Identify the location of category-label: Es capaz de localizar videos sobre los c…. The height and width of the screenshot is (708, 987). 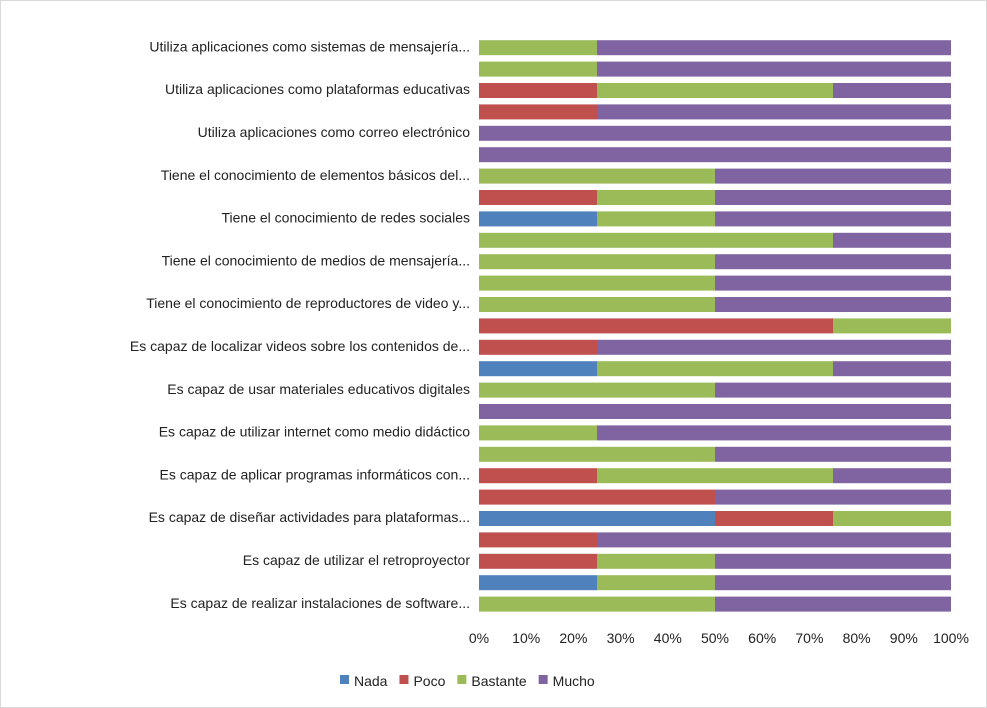
(300, 346).